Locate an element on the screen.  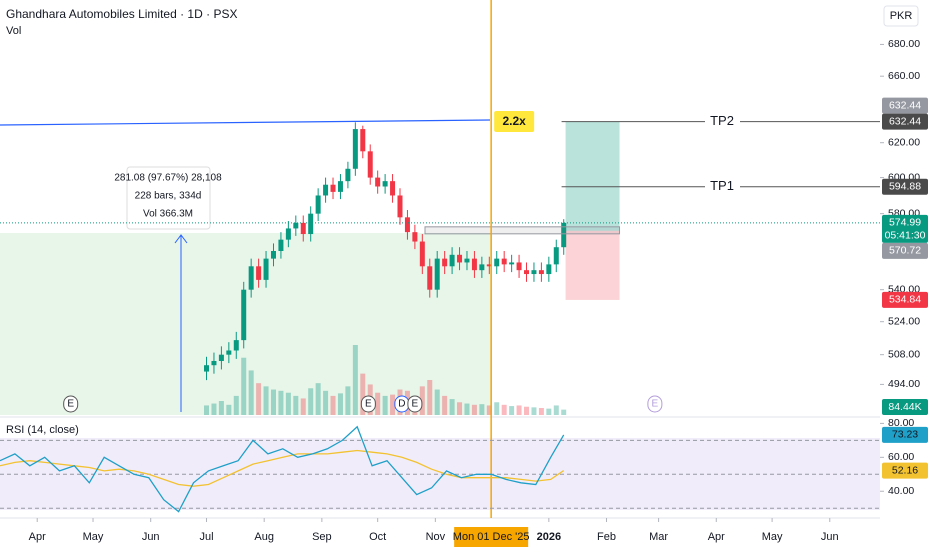
tp-label: TP1 is located at coordinates (722, 185).